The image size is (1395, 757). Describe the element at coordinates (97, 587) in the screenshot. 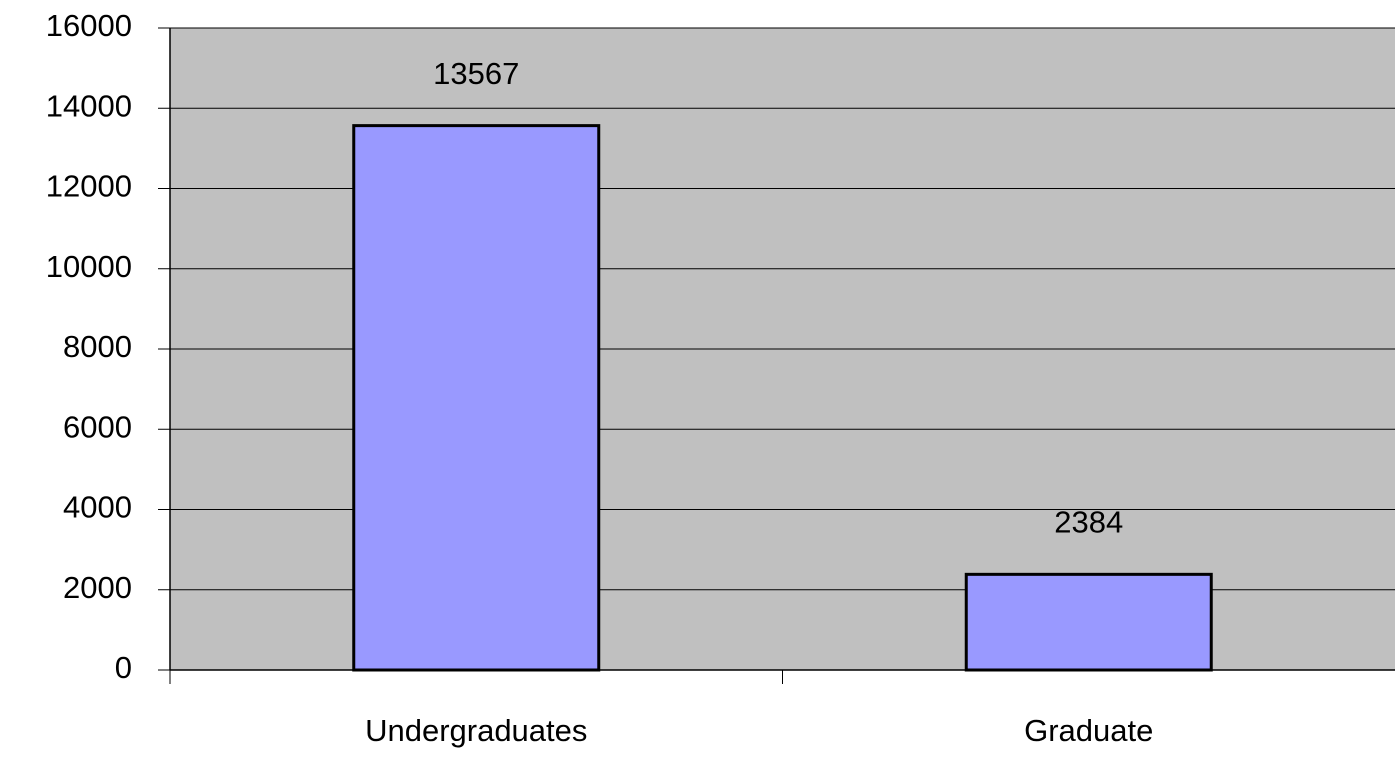

I see `y-tick-label: 2000` at that location.